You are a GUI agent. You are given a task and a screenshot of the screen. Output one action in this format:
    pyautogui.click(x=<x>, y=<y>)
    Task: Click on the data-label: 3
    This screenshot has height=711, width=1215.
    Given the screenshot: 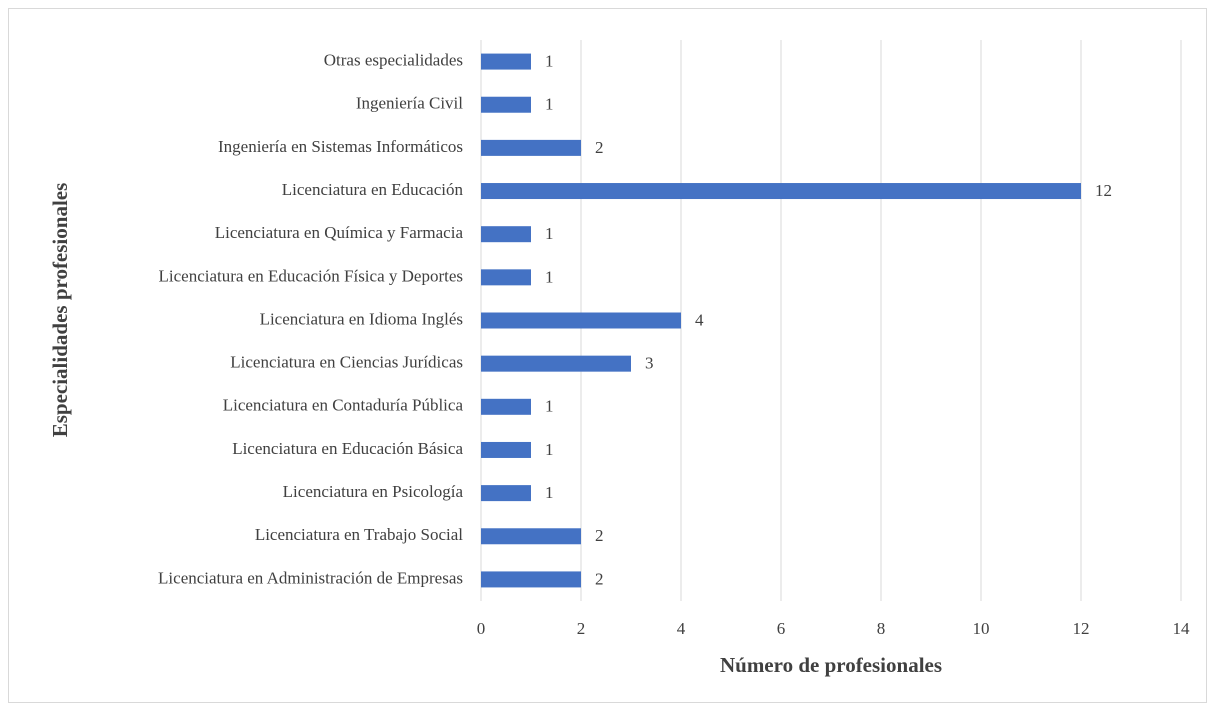 What is the action you would take?
    pyautogui.click(x=649, y=363)
    